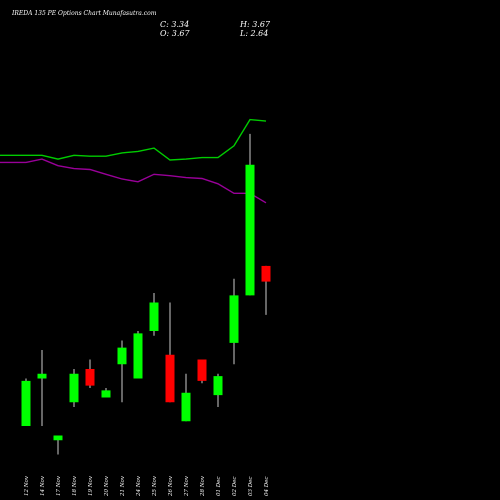  Describe the element at coordinates (255, 24) in the screenshot. I see `high-value: H: 3.67` at that location.